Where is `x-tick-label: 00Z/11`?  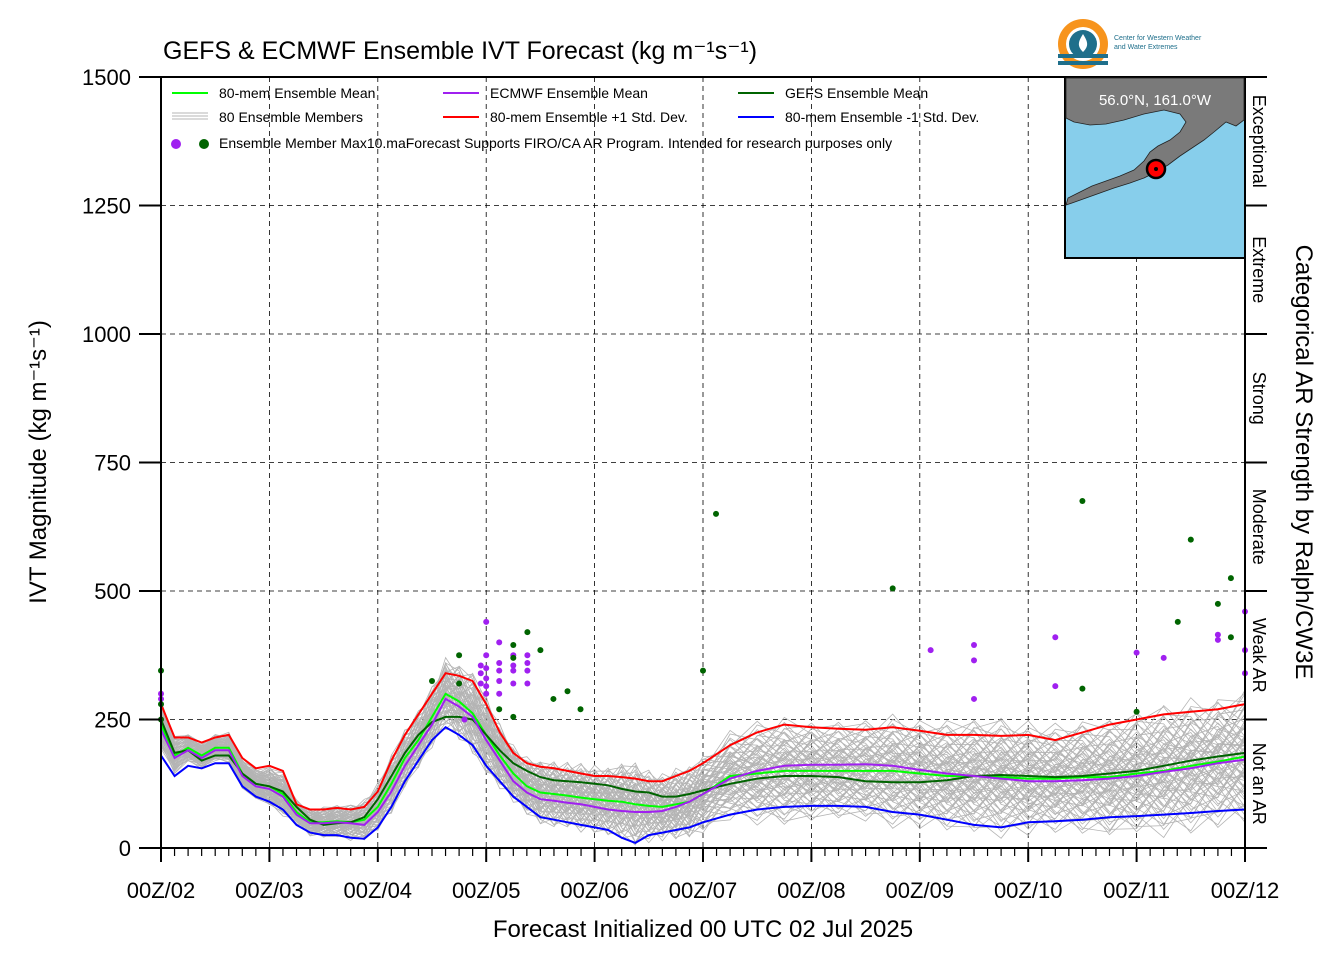
x-tick-label: 00Z/11 is located at coordinates (1136, 890).